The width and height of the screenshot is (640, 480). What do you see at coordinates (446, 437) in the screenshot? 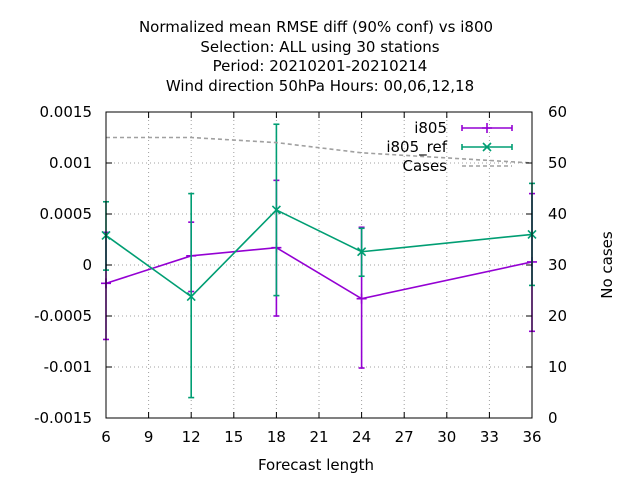
I see `x-tick-label: 30` at bounding box center [446, 437].